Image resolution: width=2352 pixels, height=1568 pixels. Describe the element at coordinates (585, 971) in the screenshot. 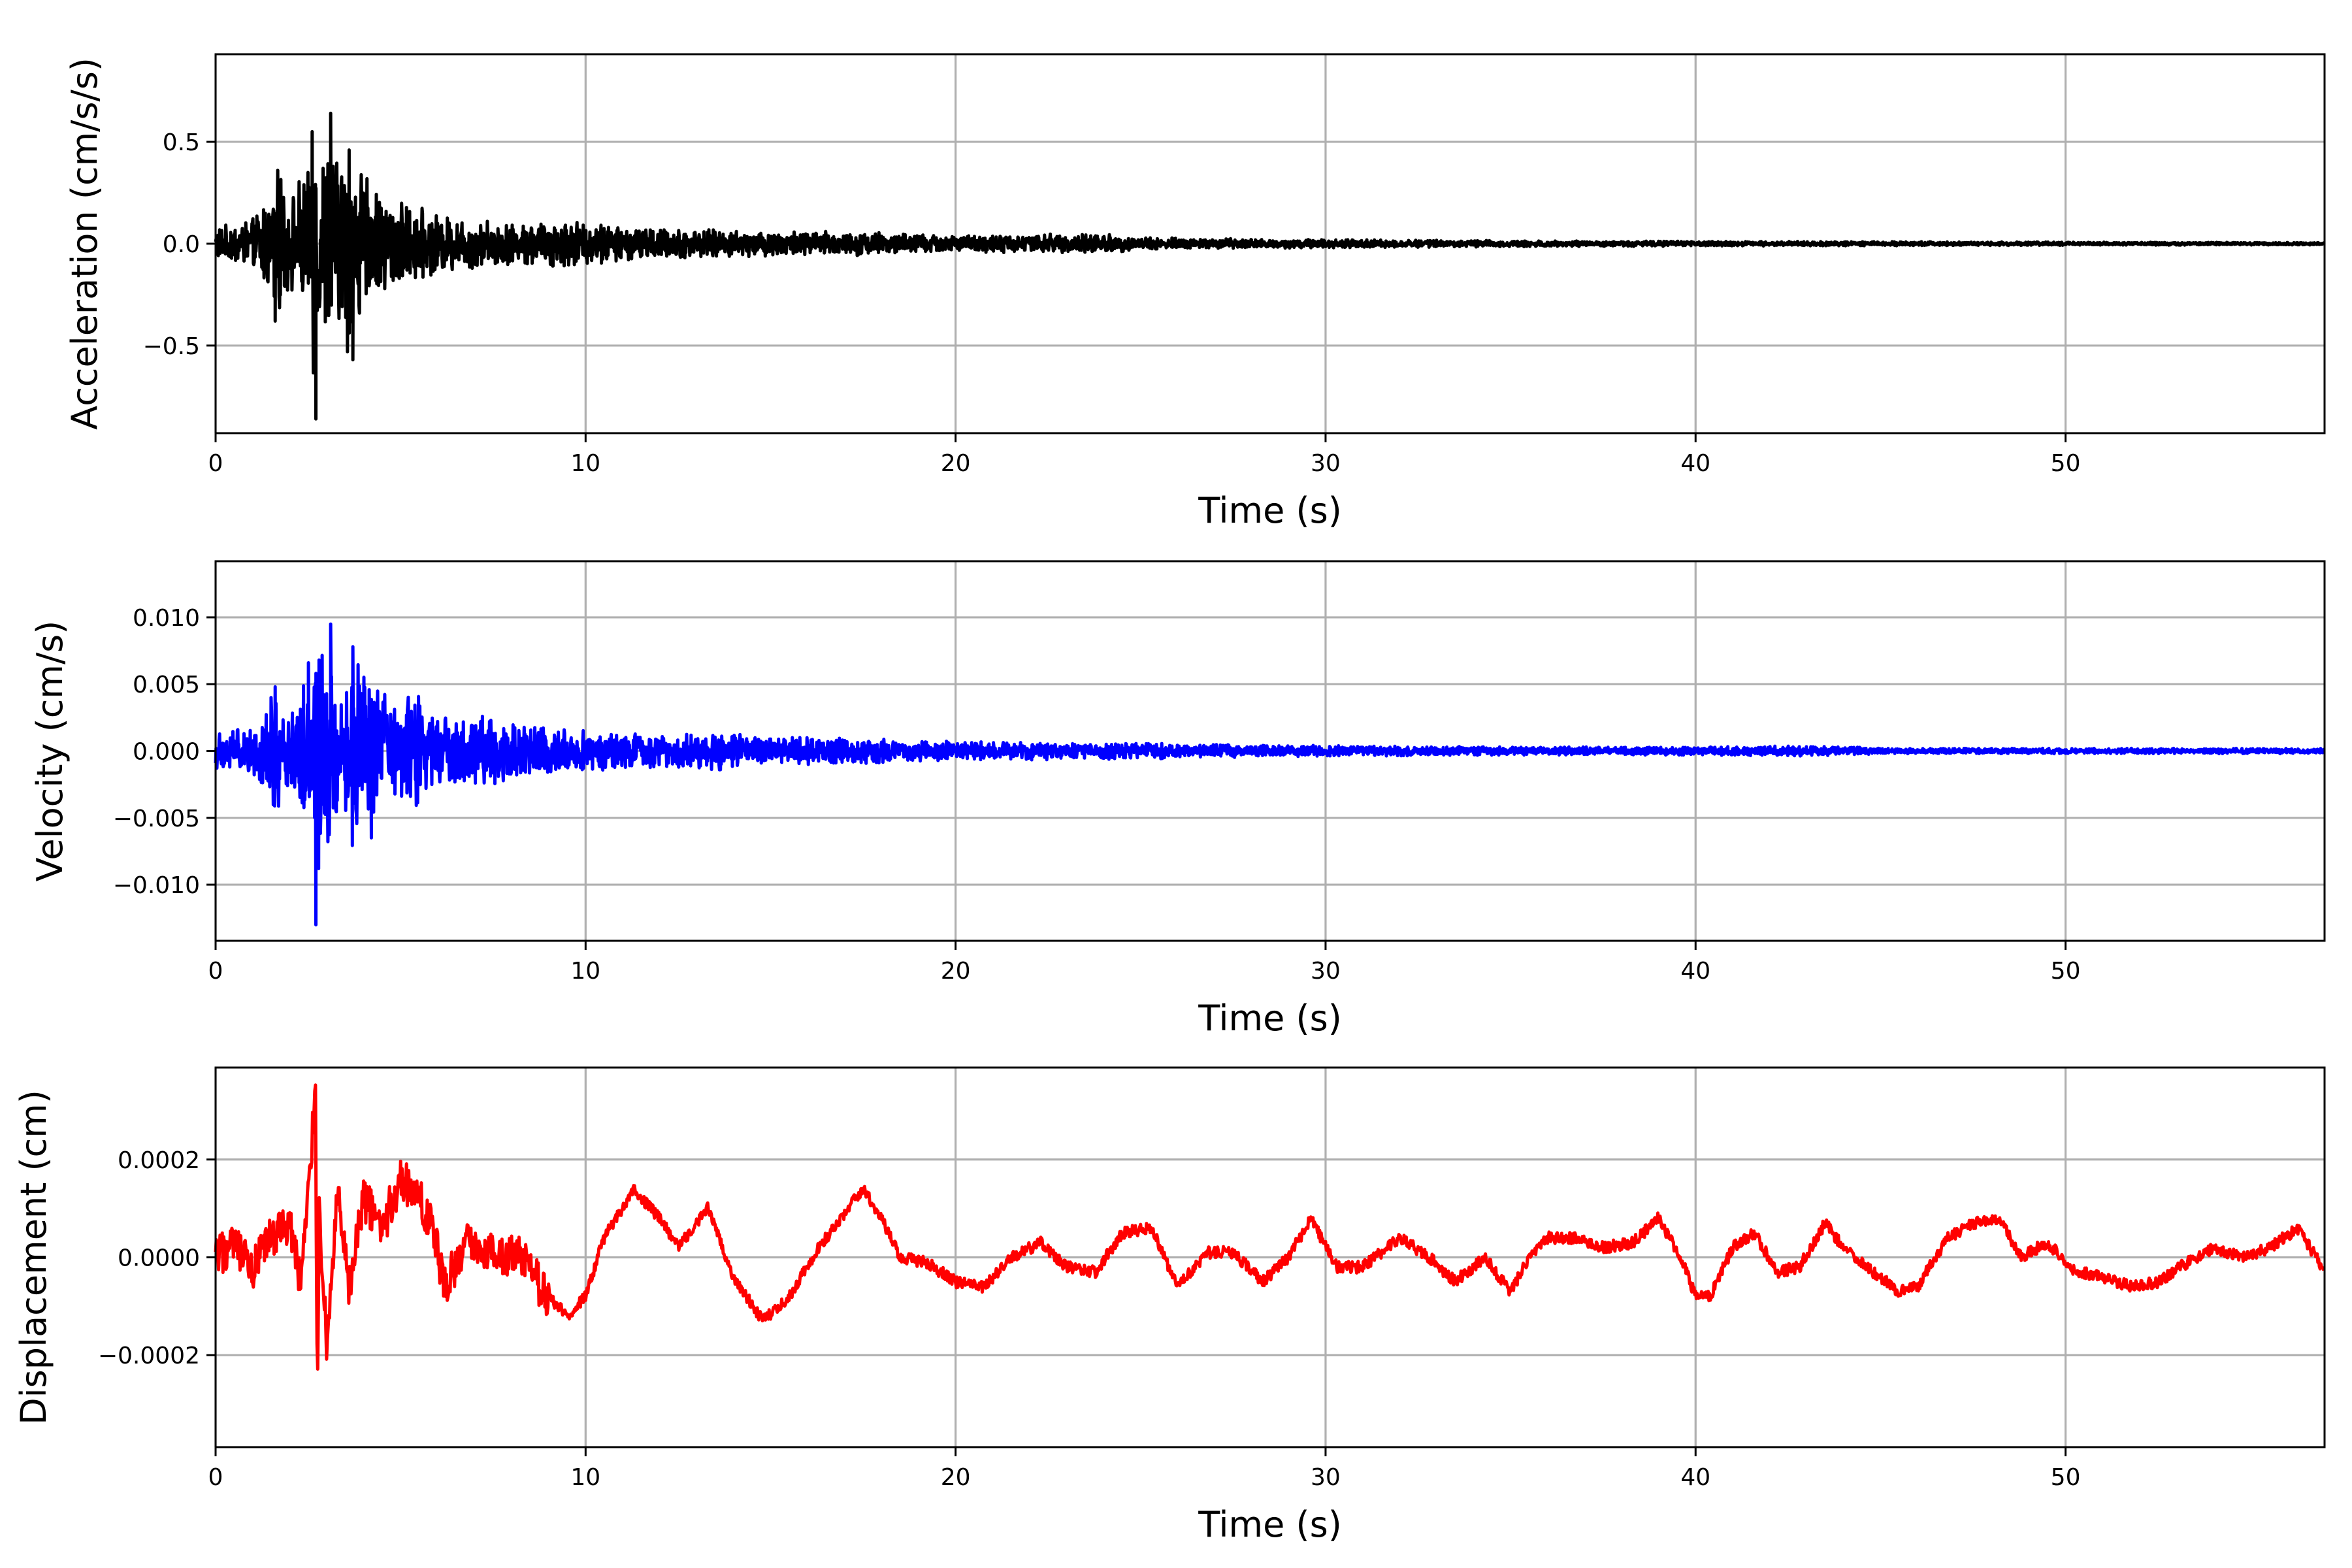

I see `velocity-x-tick-label: 10` at that location.